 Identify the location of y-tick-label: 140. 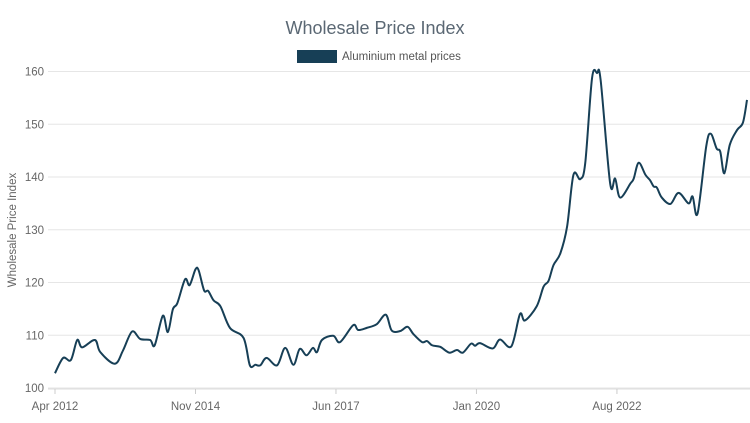
(34, 178).